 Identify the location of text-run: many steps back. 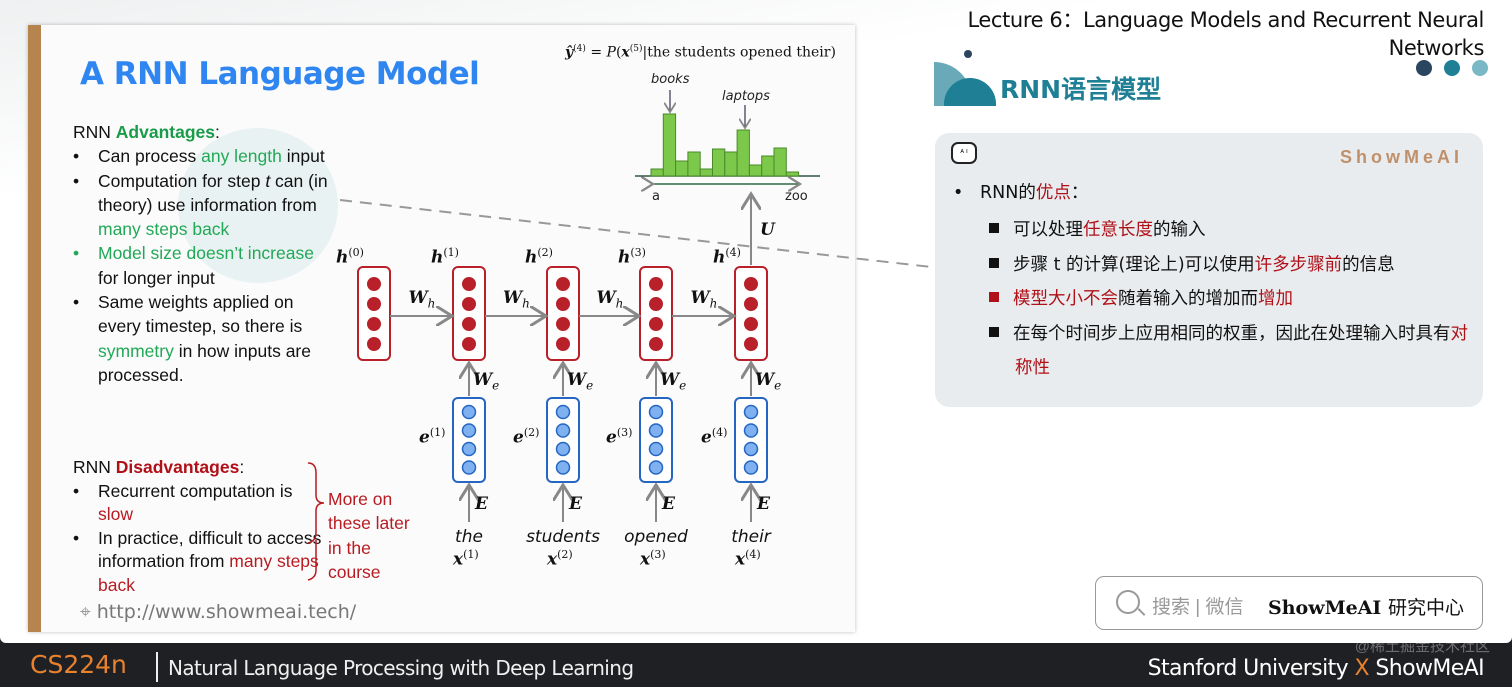
(164, 229).